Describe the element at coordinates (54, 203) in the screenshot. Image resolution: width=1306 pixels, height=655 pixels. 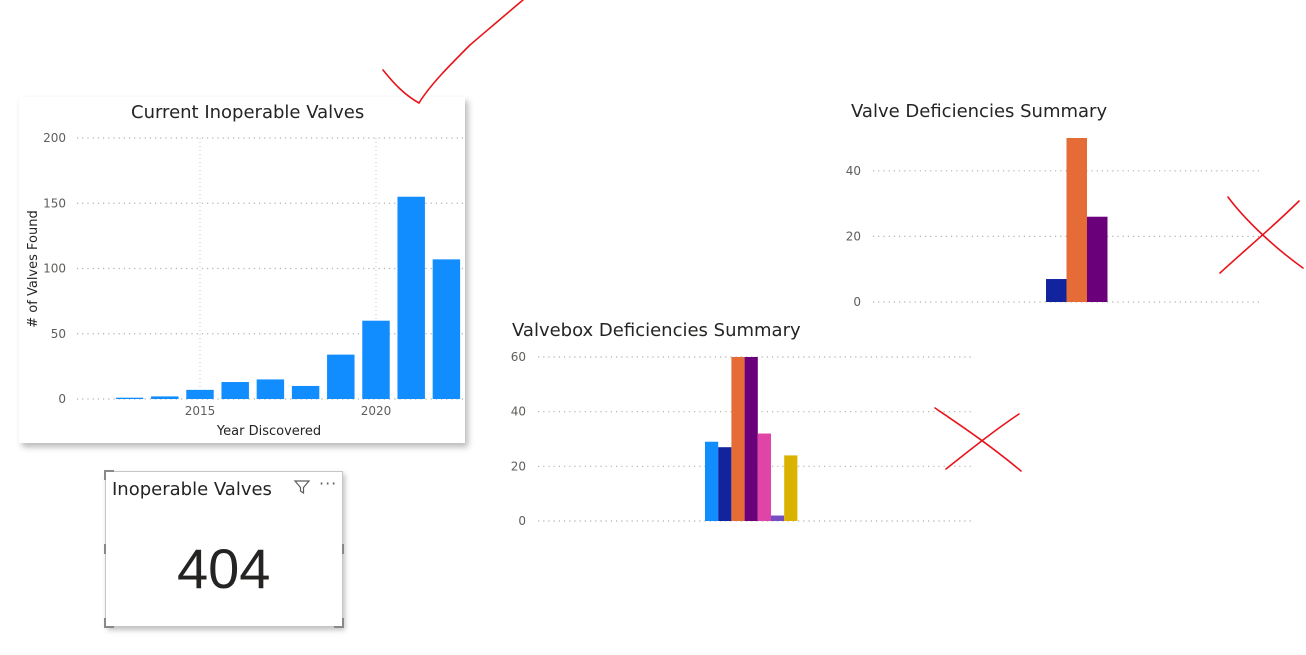
I see `inoperable-y-tick-label: 150` at that location.